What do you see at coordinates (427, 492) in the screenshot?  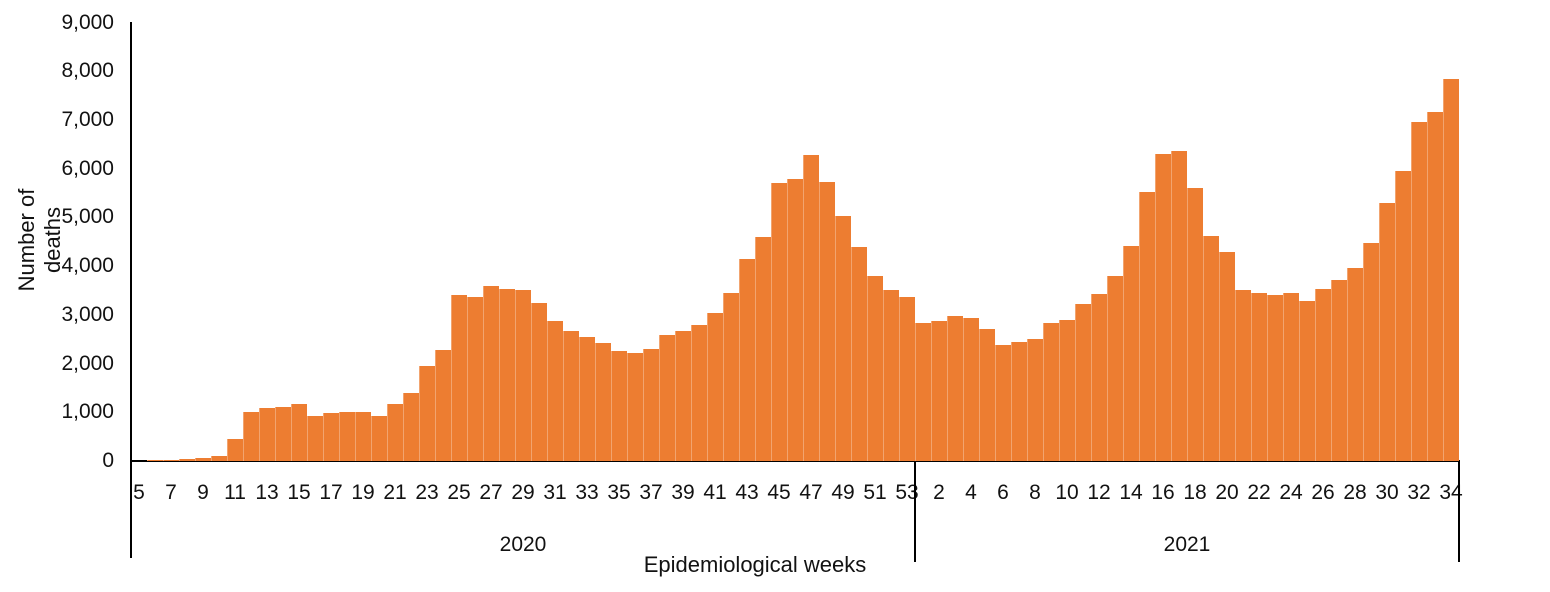 I see `x-tick-label: 23` at bounding box center [427, 492].